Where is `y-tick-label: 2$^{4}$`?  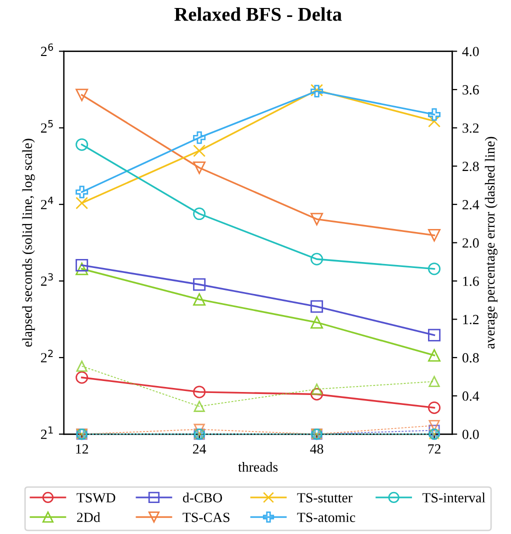
y-tick-label: 2$^{4}$ is located at coordinates (47, 203).